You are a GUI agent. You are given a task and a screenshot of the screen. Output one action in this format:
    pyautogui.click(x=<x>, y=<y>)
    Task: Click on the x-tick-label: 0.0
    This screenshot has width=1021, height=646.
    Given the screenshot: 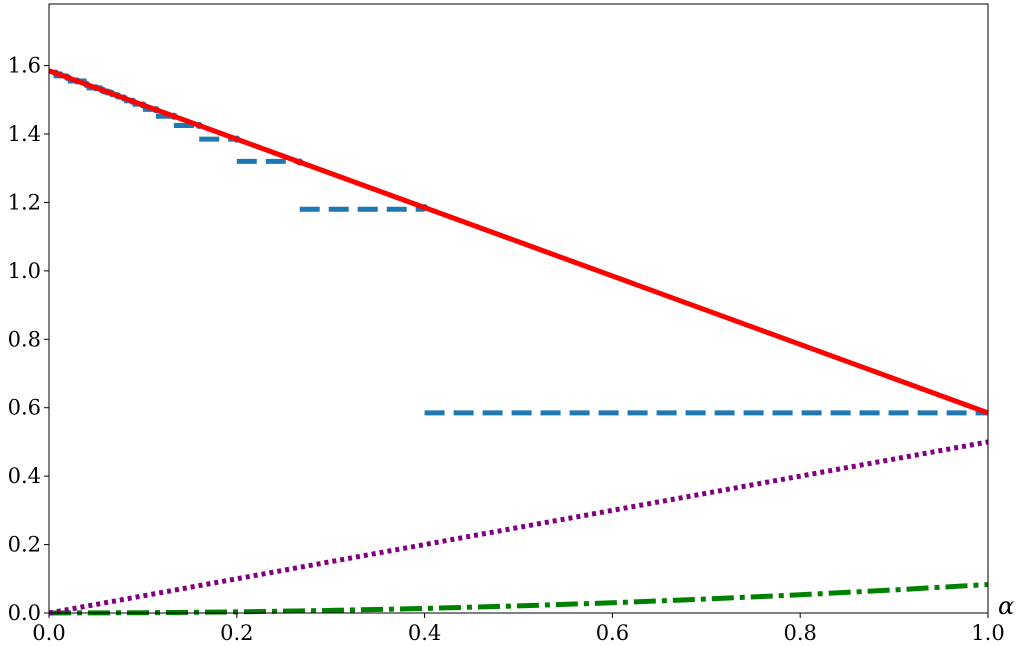 What is the action you would take?
    pyautogui.click(x=48, y=633)
    